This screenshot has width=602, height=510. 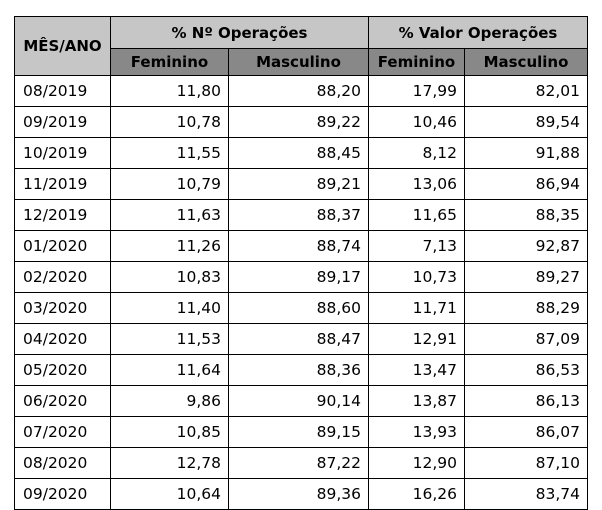 What do you see at coordinates (62, 215) in the screenshot?
I see `month-cell: 12/2019` at bounding box center [62, 215].